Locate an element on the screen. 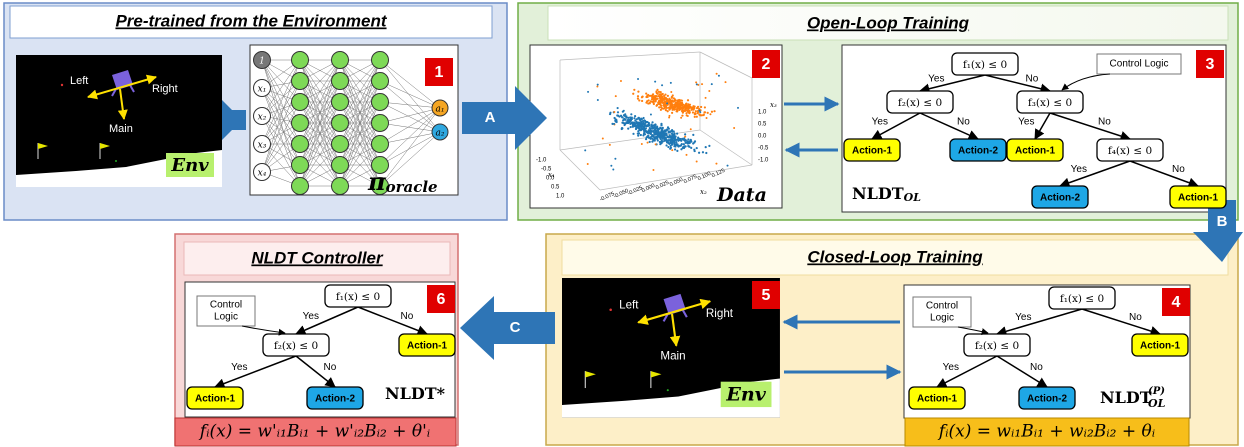  tree-name: NLDTOL is located at coordinates (886, 194).